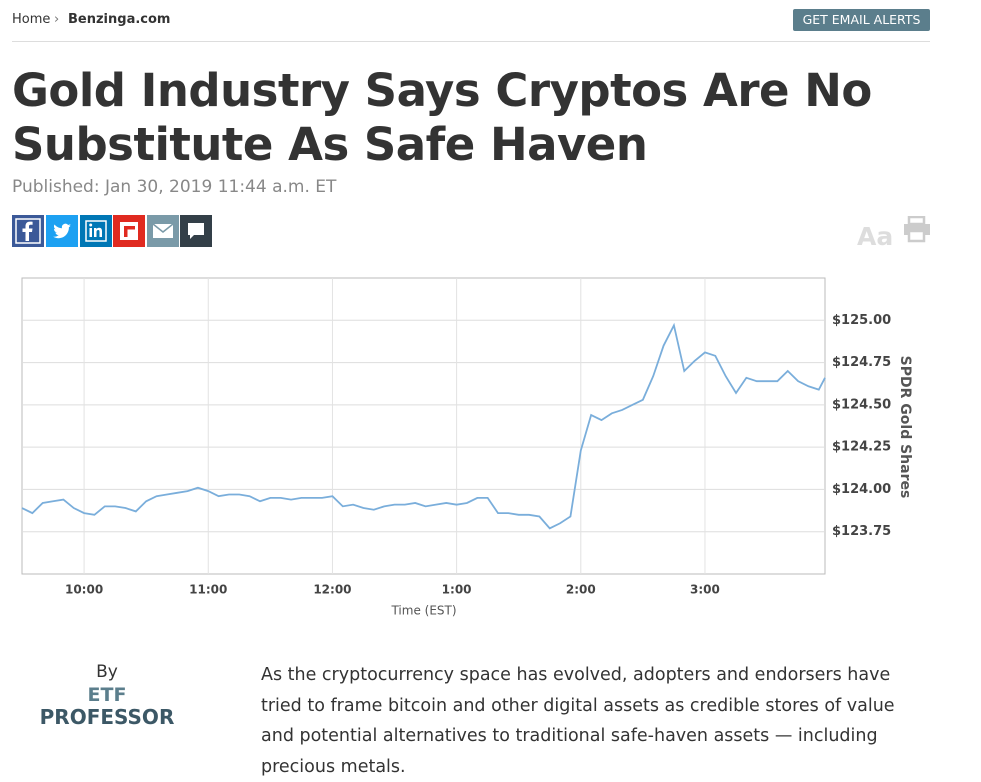 The width and height of the screenshot is (981, 782). I want to click on y-tick-label: $124.50, so click(861, 404).